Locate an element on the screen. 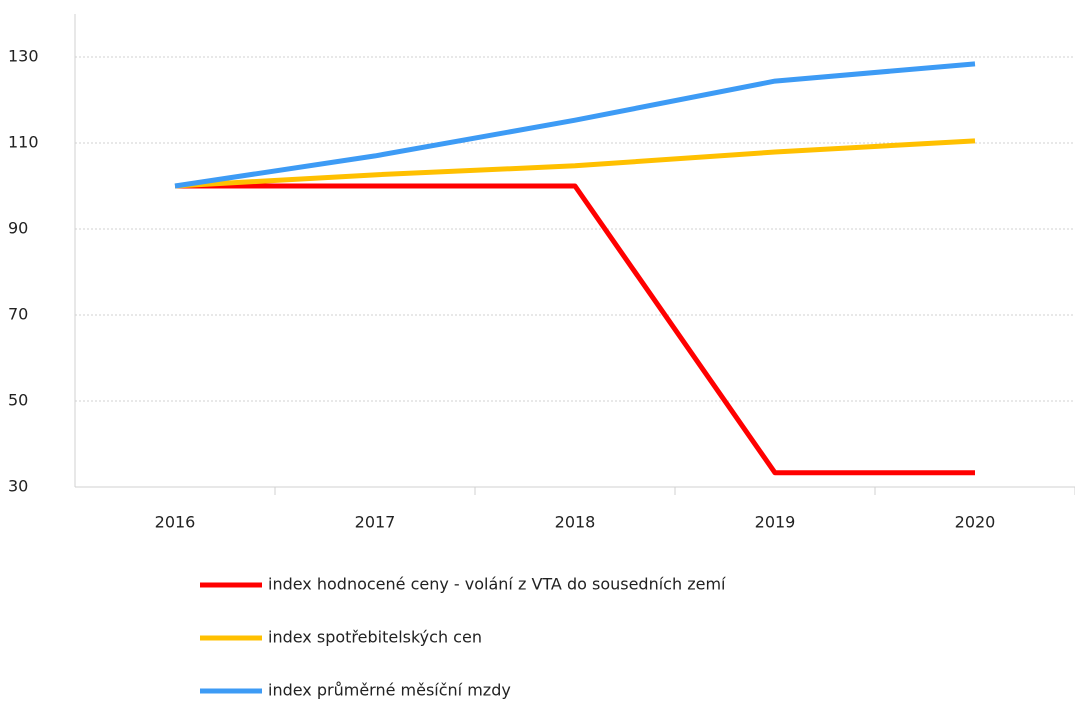  x-tick-label: 2020 is located at coordinates (975, 522).